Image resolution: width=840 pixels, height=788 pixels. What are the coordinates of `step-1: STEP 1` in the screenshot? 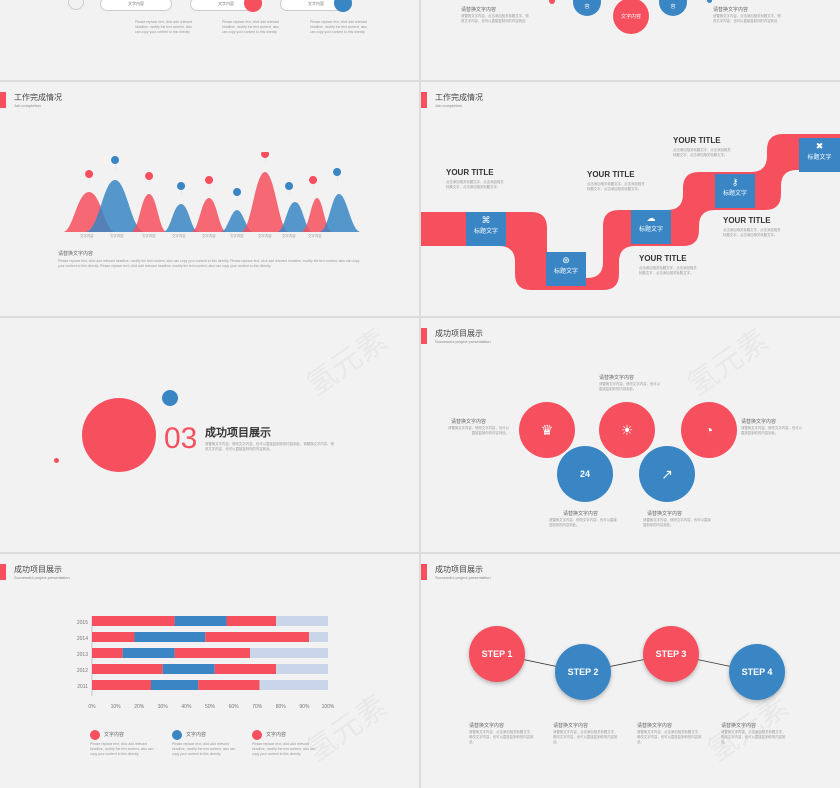 It's located at (497, 654).